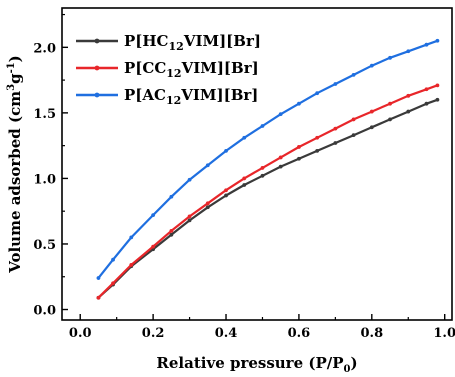  Describe the element at coordinates (192, 42) in the screenshot. I see `legend-label: P[HC12VIM][Br]` at that location.